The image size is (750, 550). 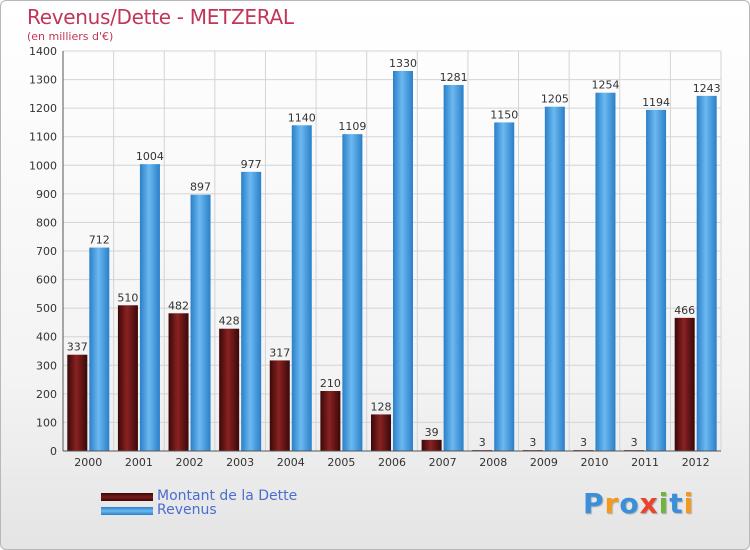 I want to click on y-tick-label: 1100, so click(x=43, y=137).